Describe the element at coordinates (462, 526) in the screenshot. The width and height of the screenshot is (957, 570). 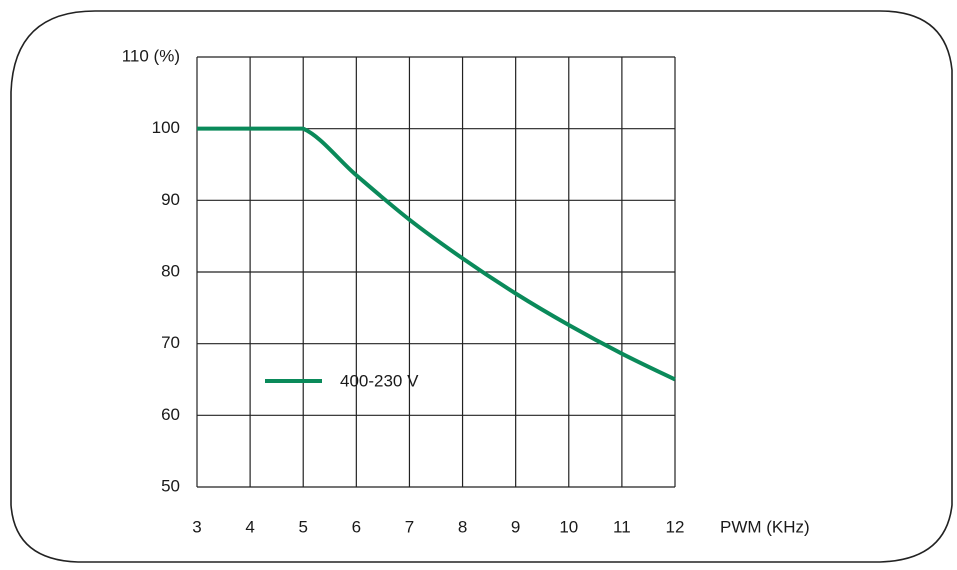
I see `x-tick-label: 8` at that location.